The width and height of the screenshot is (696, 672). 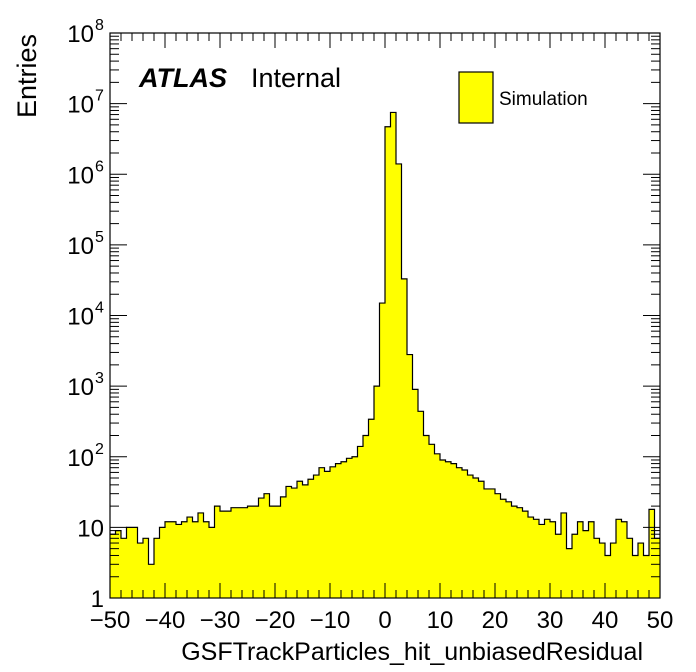 I want to click on x-tick-label: 40, so click(x=605, y=620).